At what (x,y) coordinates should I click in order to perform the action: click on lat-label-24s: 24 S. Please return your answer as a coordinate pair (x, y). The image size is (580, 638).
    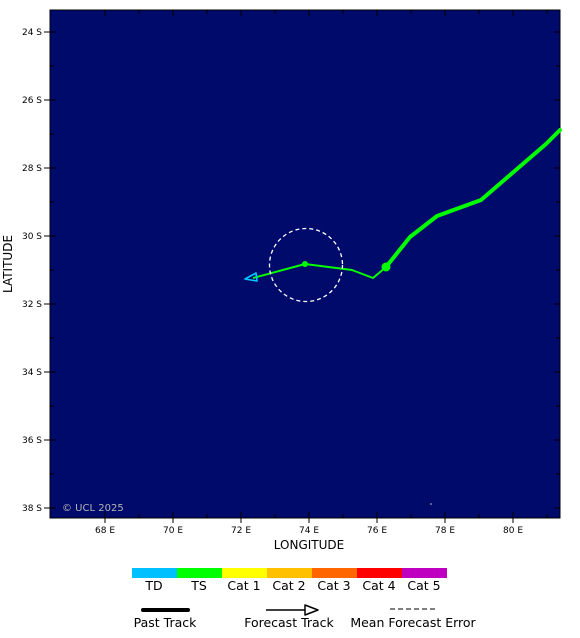
    Looking at the image, I should click on (32, 33).